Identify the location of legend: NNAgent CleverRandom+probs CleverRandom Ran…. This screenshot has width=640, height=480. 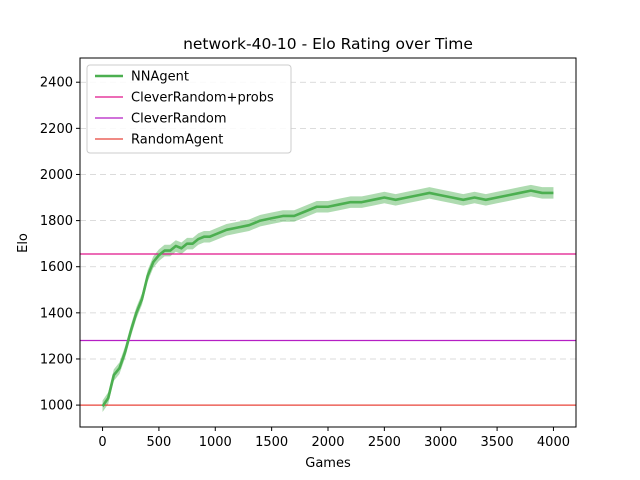
(189, 109).